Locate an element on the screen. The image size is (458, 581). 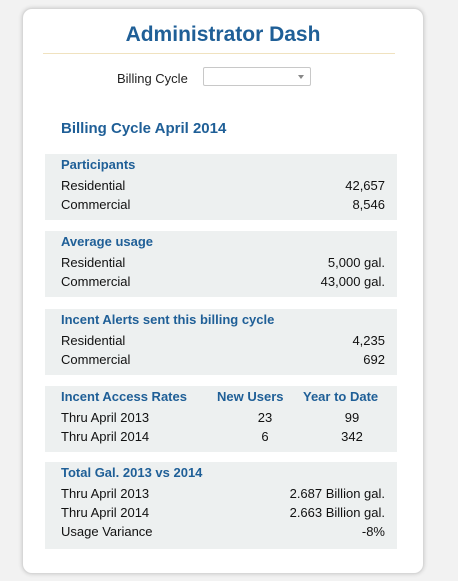
row-value: -8% is located at coordinates (373, 531).